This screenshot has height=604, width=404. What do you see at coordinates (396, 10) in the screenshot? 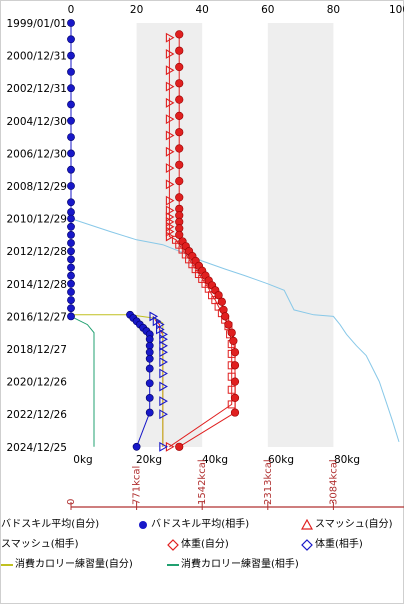
I see `x-top-tick-label: 100` at bounding box center [396, 10].